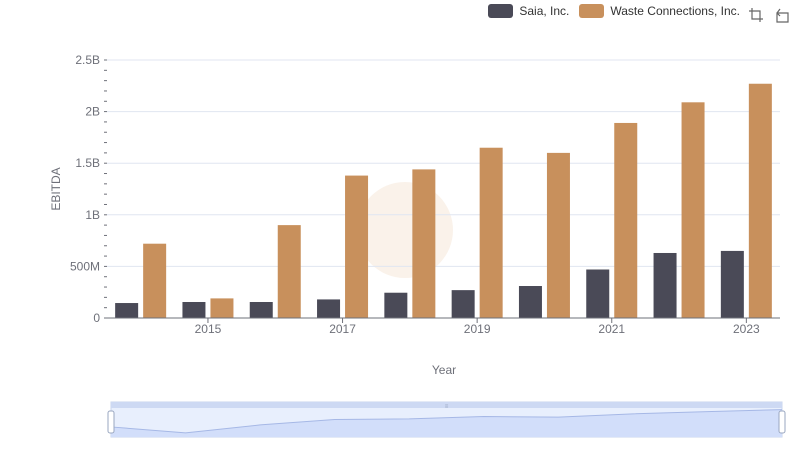  I want to click on legend-item-saia: Saia, Inc., so click(528, 11).